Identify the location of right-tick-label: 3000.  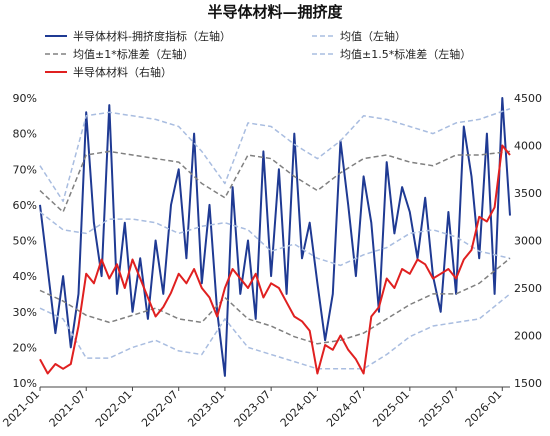
(528, 241).